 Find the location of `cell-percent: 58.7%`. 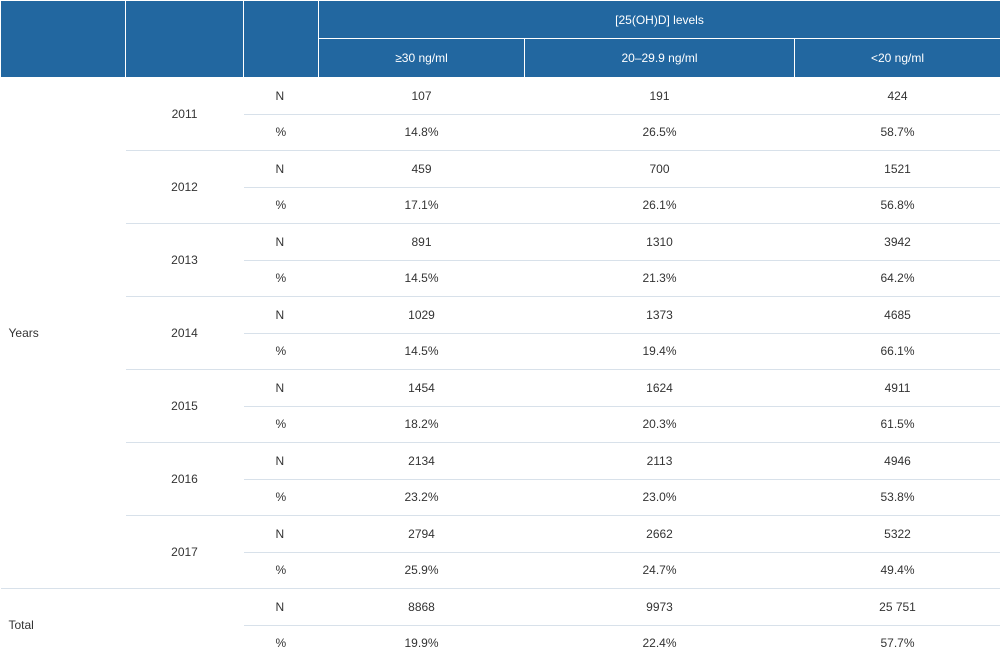

cell-percent: 58.7% is located at coordinates (897, 132).